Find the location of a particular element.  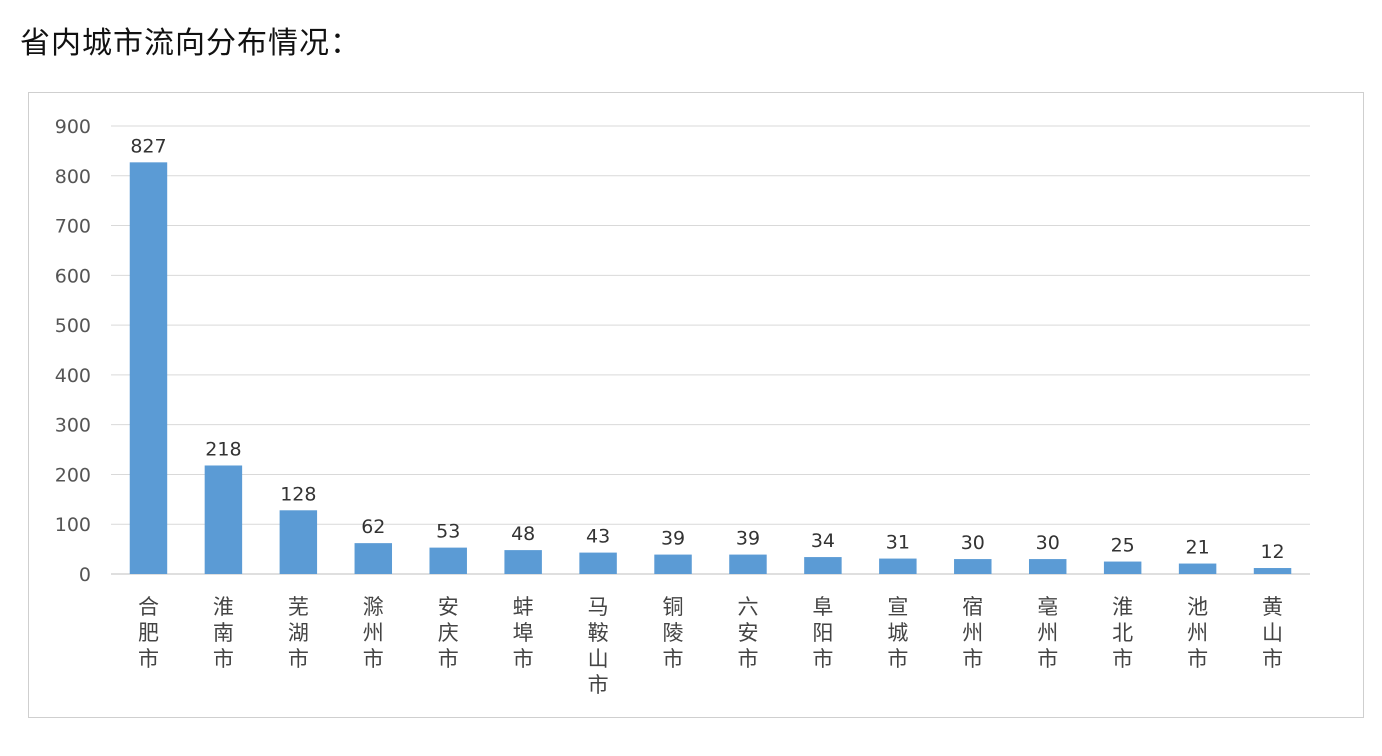

y-tick-label: 100 is located at coordinates (73, 525).